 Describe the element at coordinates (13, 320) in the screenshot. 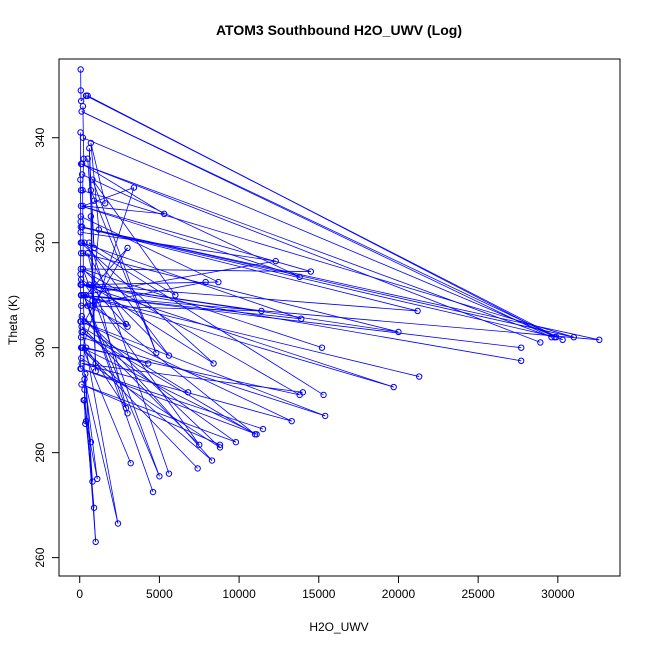

I see `y-axis-label: Theta (K)` at that location.